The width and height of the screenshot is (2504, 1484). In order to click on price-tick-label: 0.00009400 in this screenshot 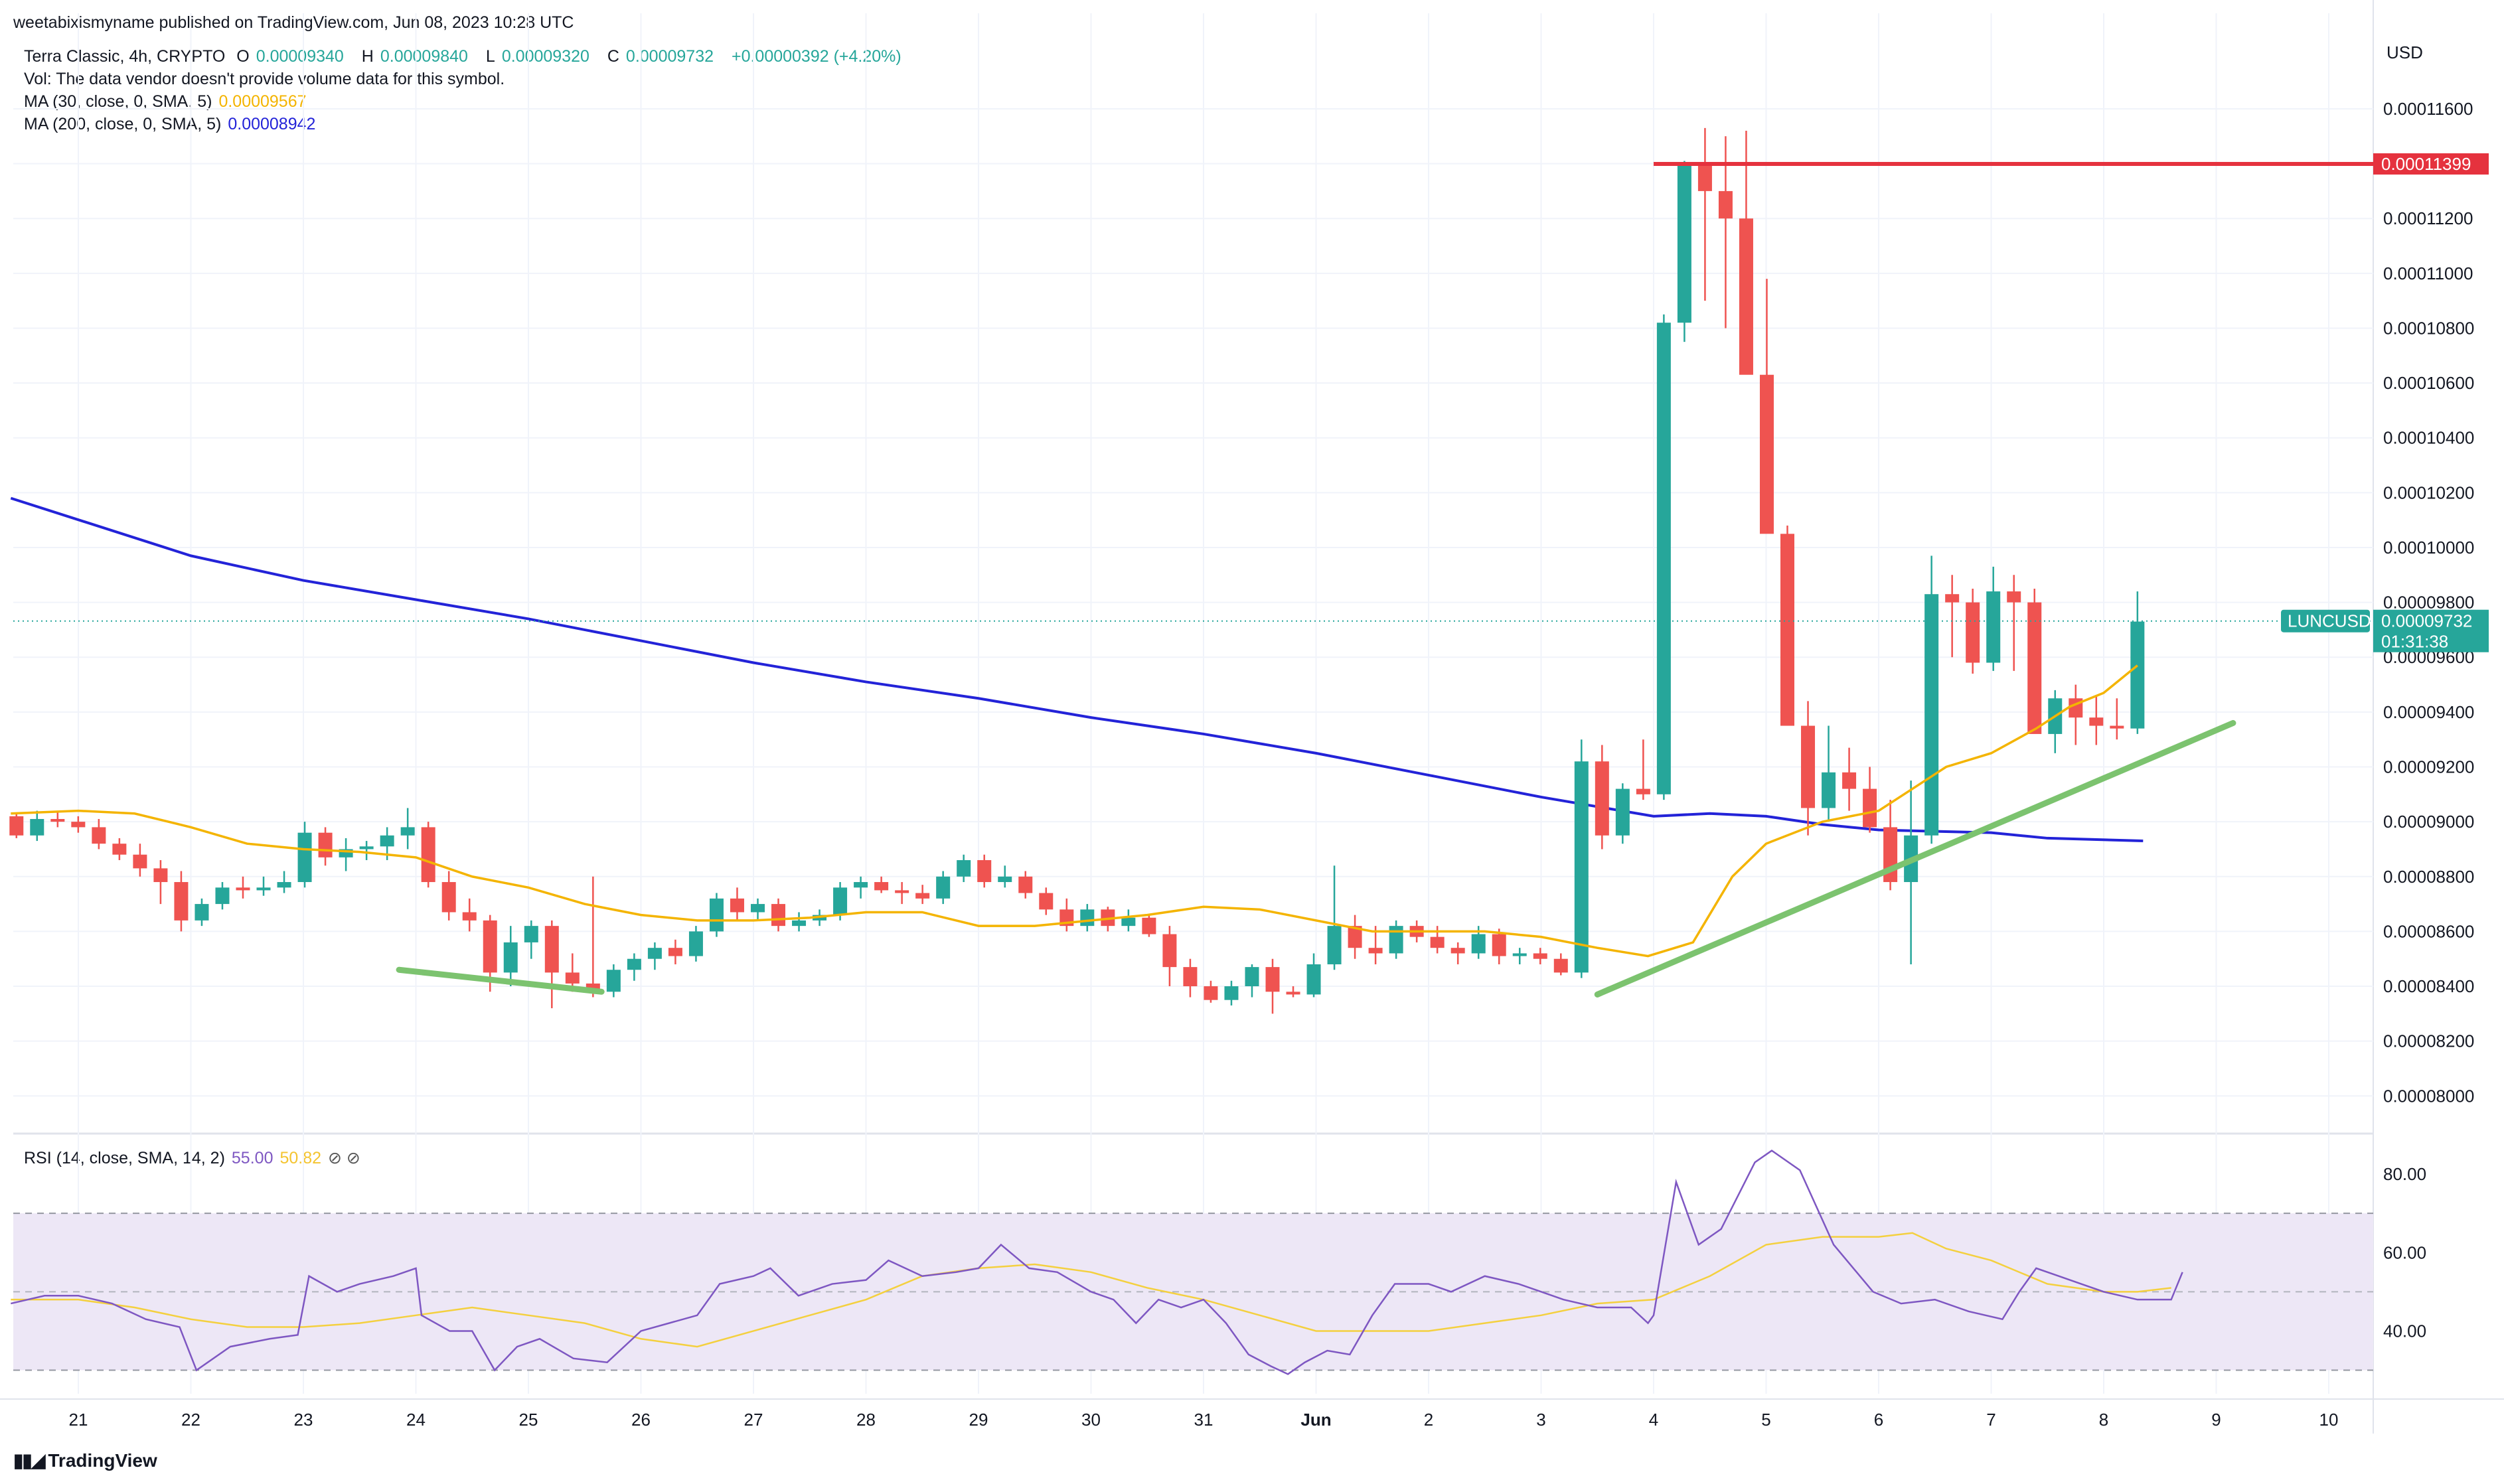, I will do `click(2428, 712)`.